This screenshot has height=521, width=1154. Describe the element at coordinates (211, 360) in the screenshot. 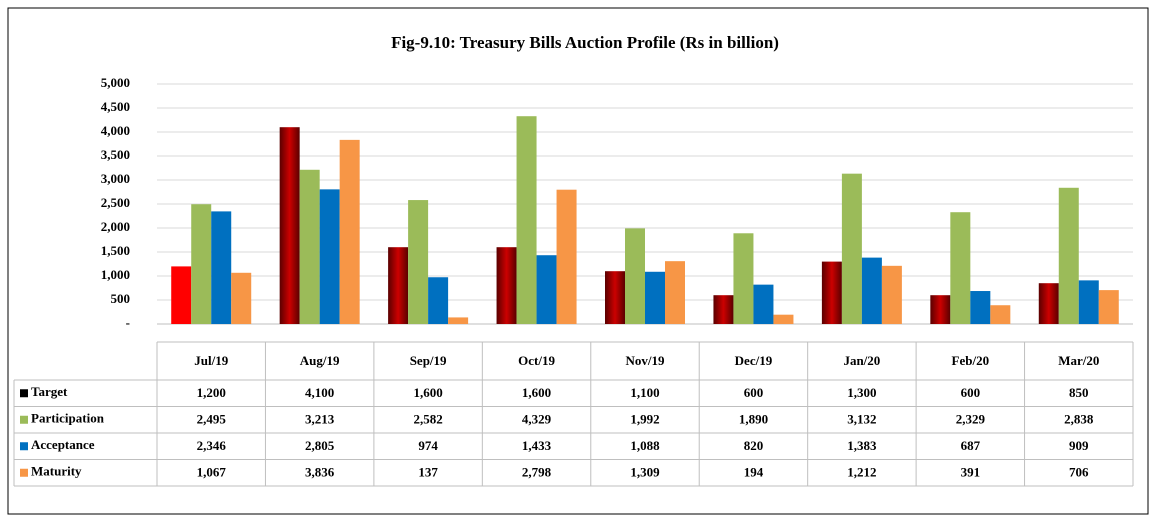

I see `x-tick-label: Jul/19` at that location.